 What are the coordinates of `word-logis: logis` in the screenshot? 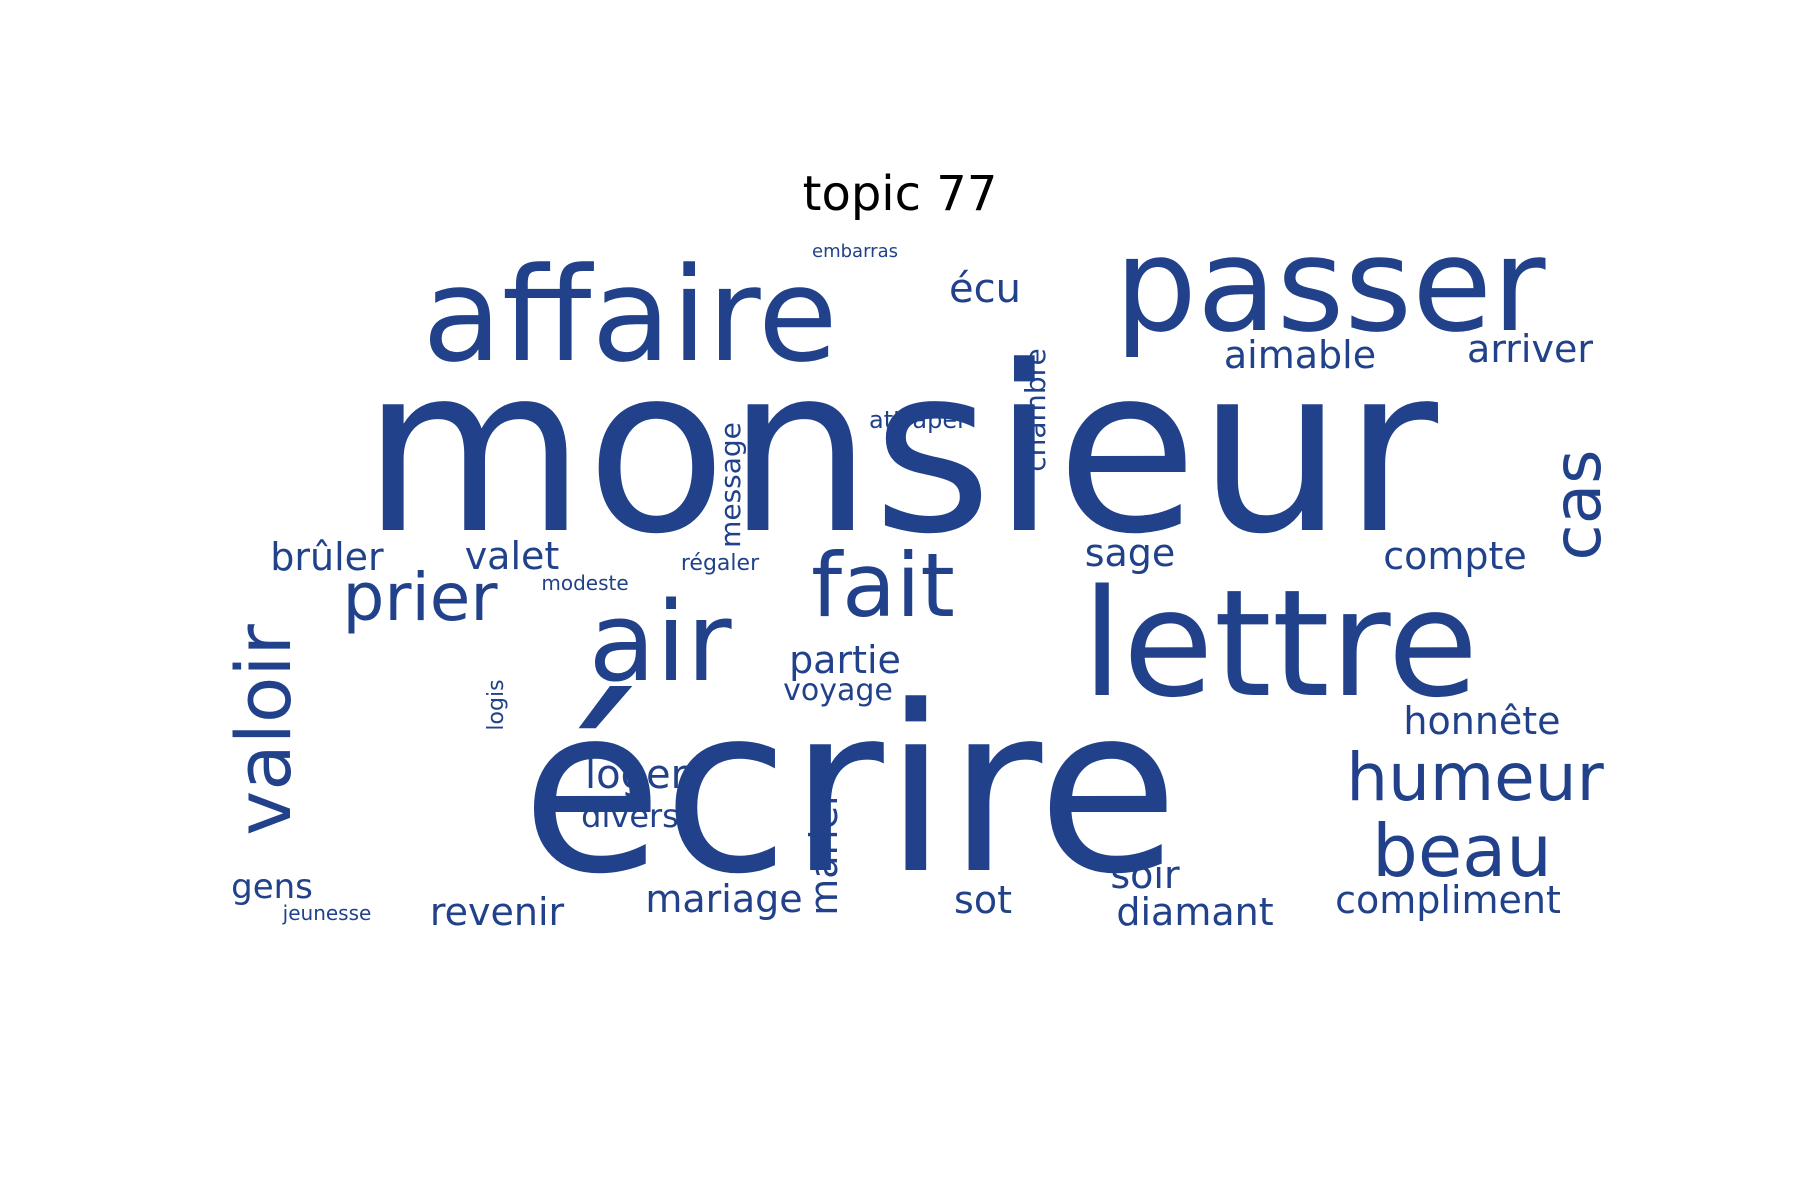 It's located at (496, 704).